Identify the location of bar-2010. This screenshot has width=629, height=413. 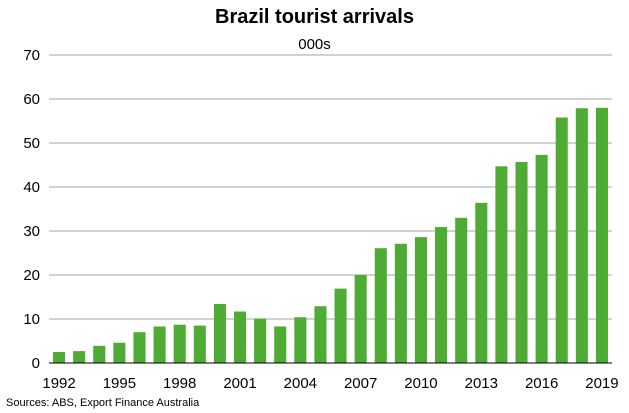
(421, 300).